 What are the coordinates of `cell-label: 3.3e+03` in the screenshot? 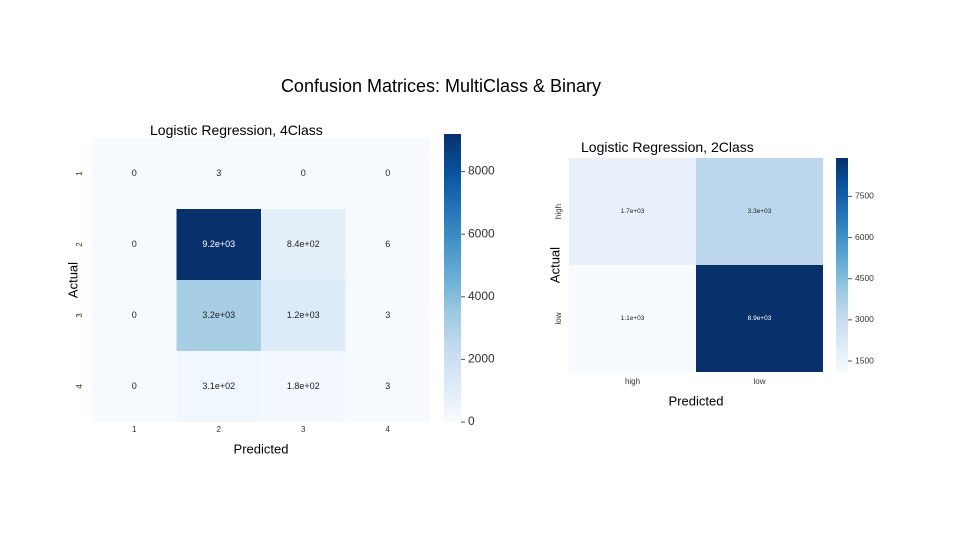 It's located at (760, 211).